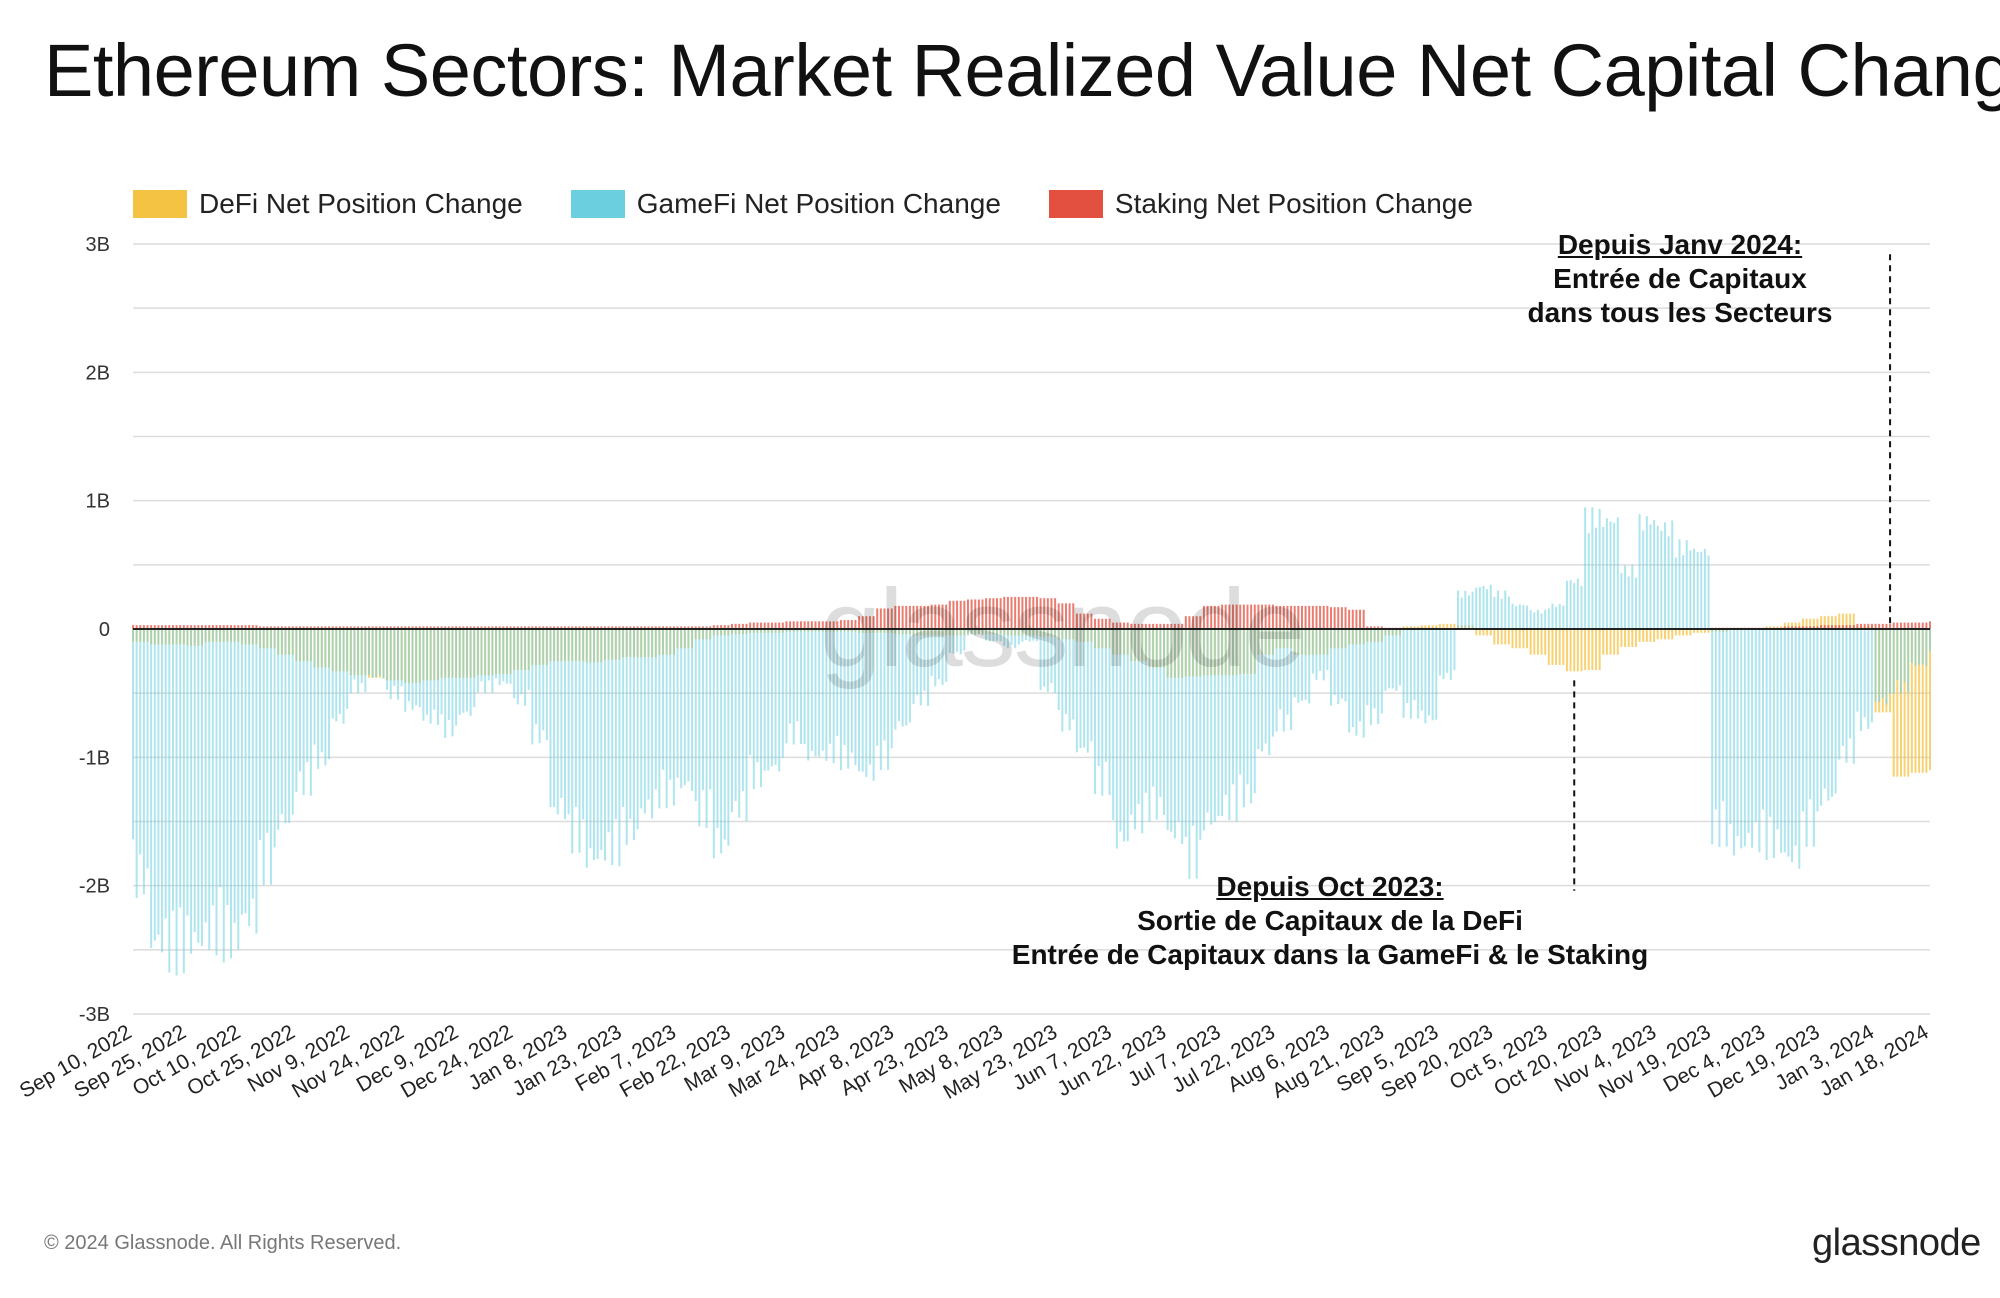  Describe the element at coordinates (98, 502) in the screenshot. I see `y-tick-label: 1B` at that location.